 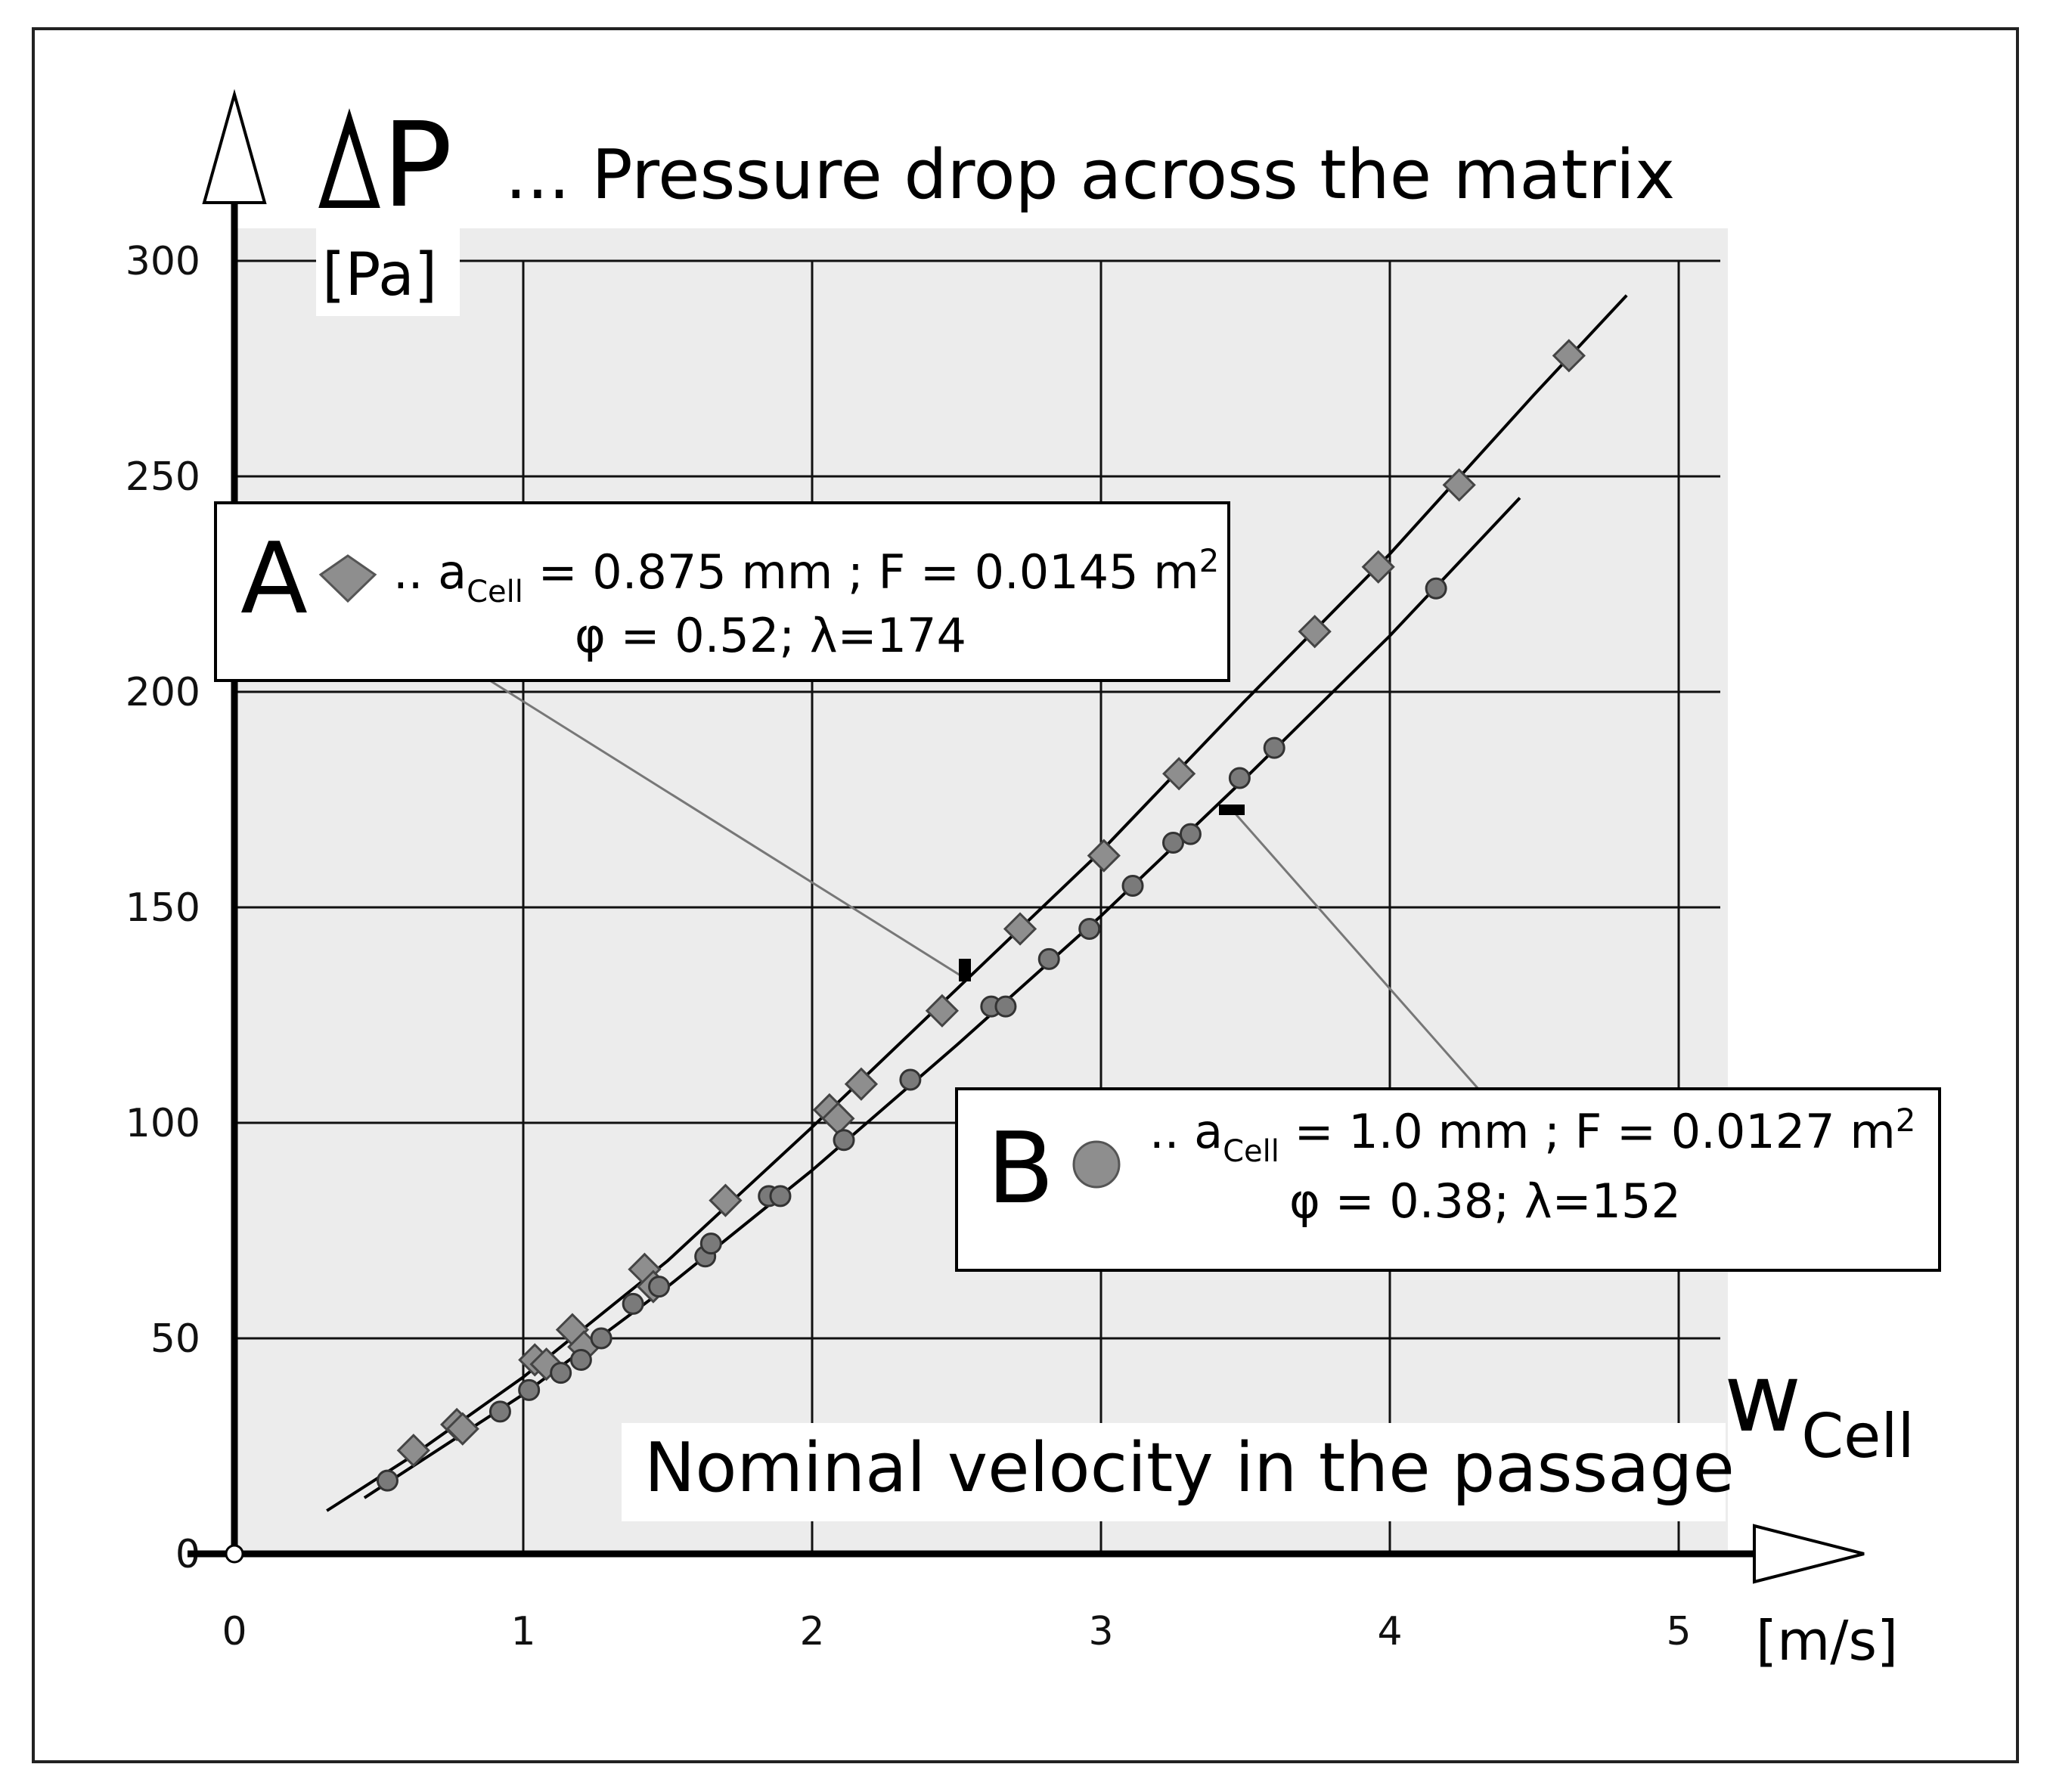 I want to click on leader-tip-a, so click(x=965, y=970).